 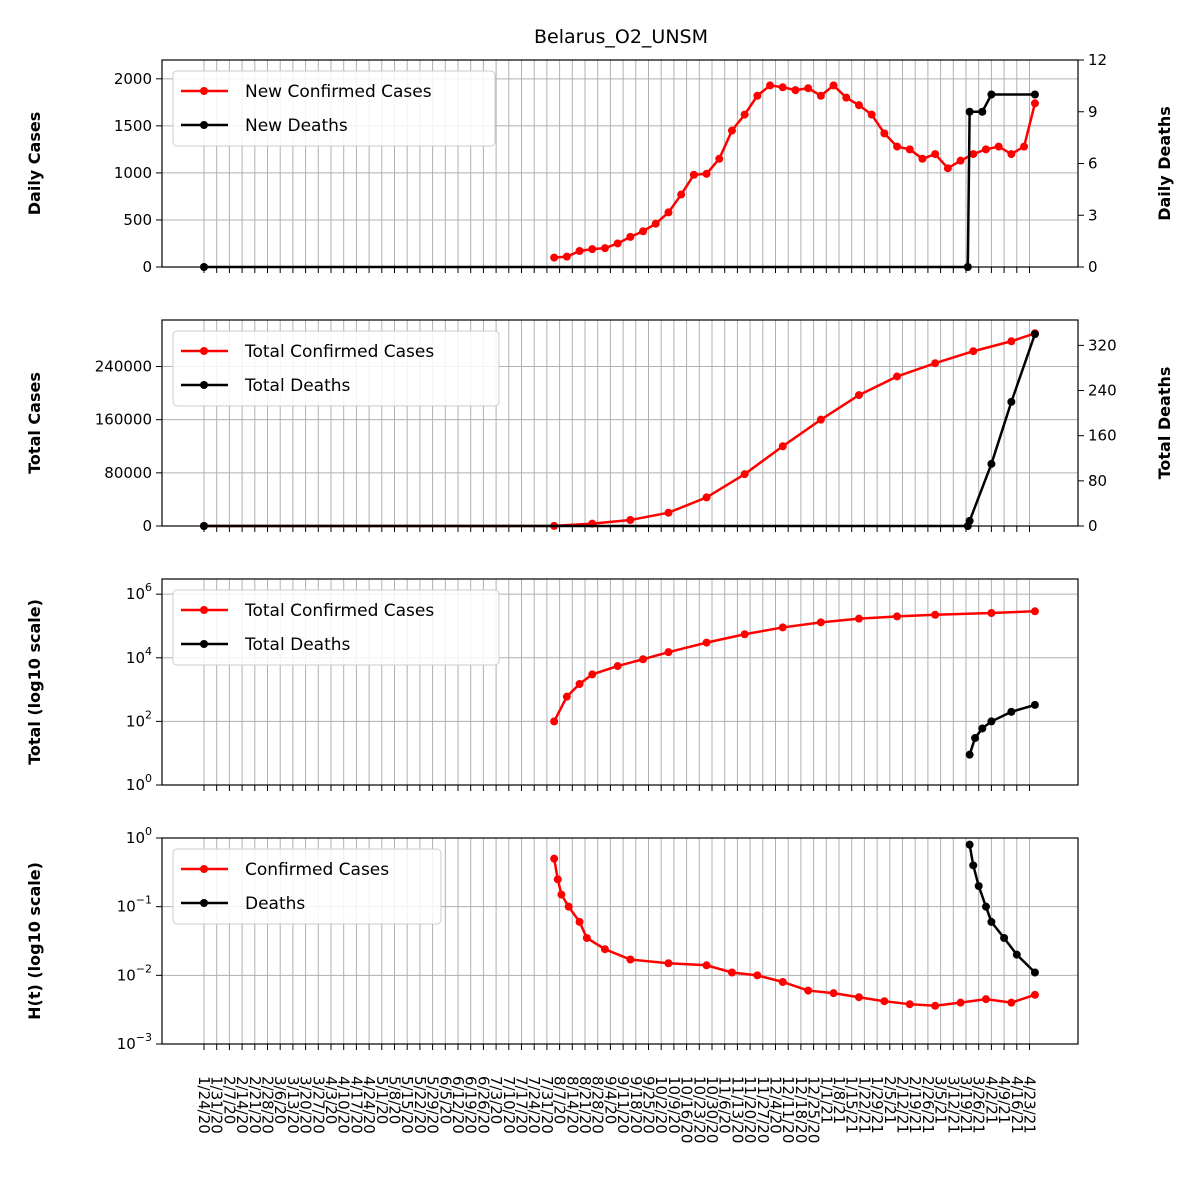 What do you see at coordinates (139, 592) in the screenshot?
I see `y-tick-label: 10⁶` at bounding box center [139, 592].